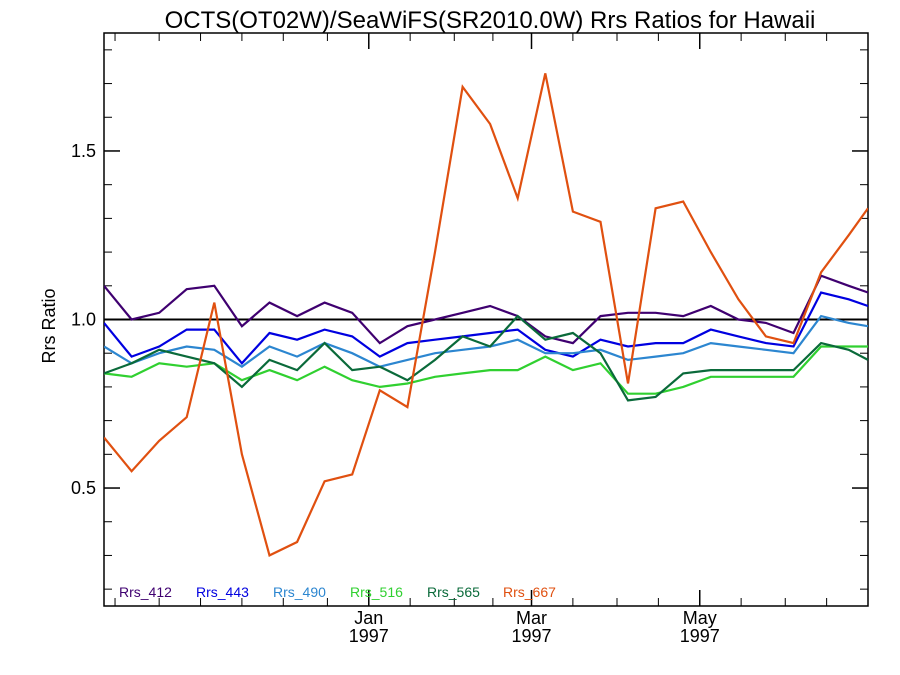 Image resolution: width=900 pixels, height=675 pixels. I want to click on y-axis-label: Rrs Ratio, so click(49, 325).